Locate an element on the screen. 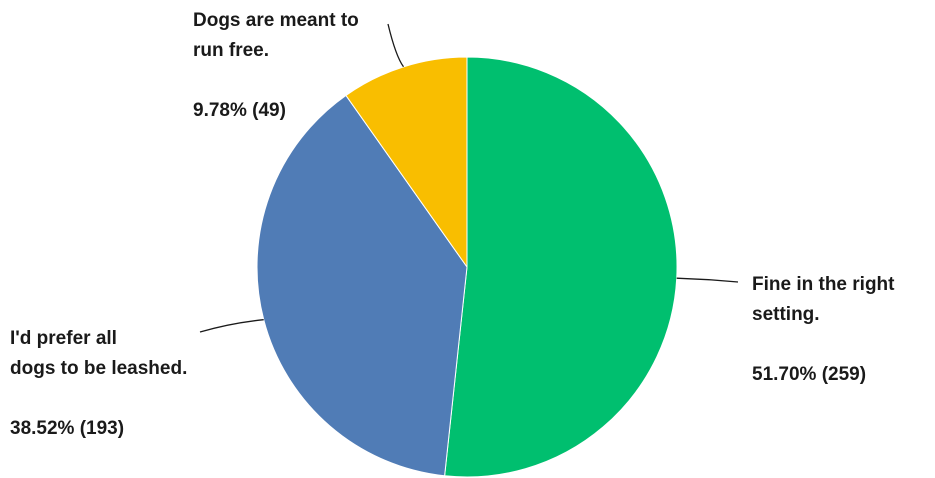  slice-label-line: Fine in the right is located at coordinates (823, 284).